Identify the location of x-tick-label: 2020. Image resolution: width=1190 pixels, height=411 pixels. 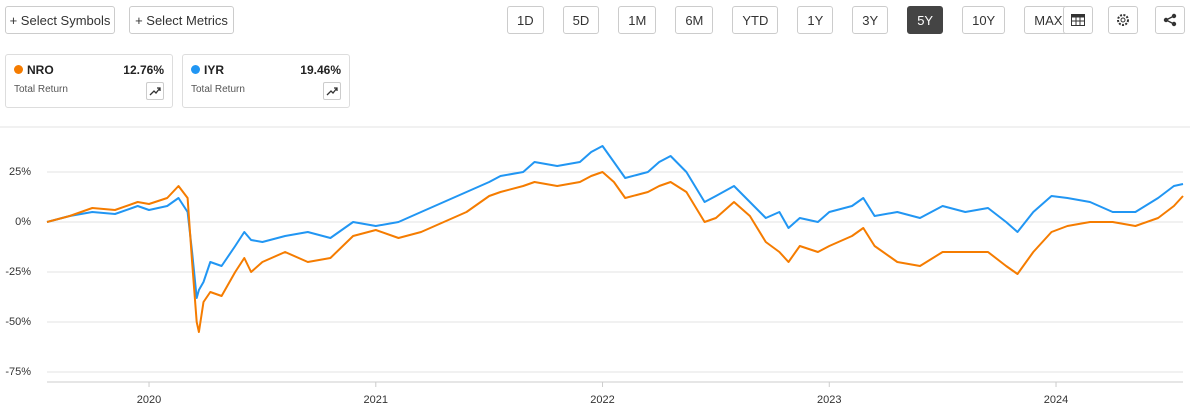
(149, 400).